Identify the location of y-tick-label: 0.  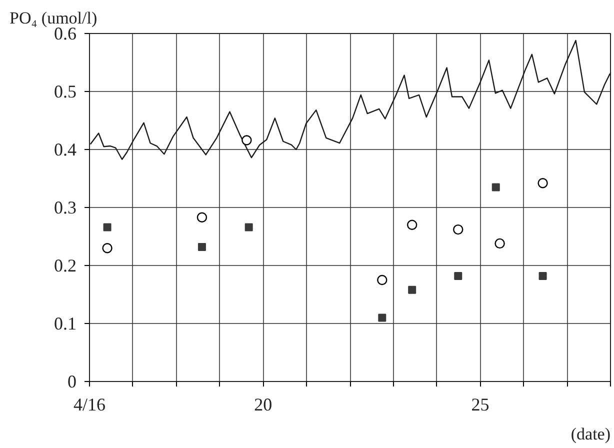
(72, 382).